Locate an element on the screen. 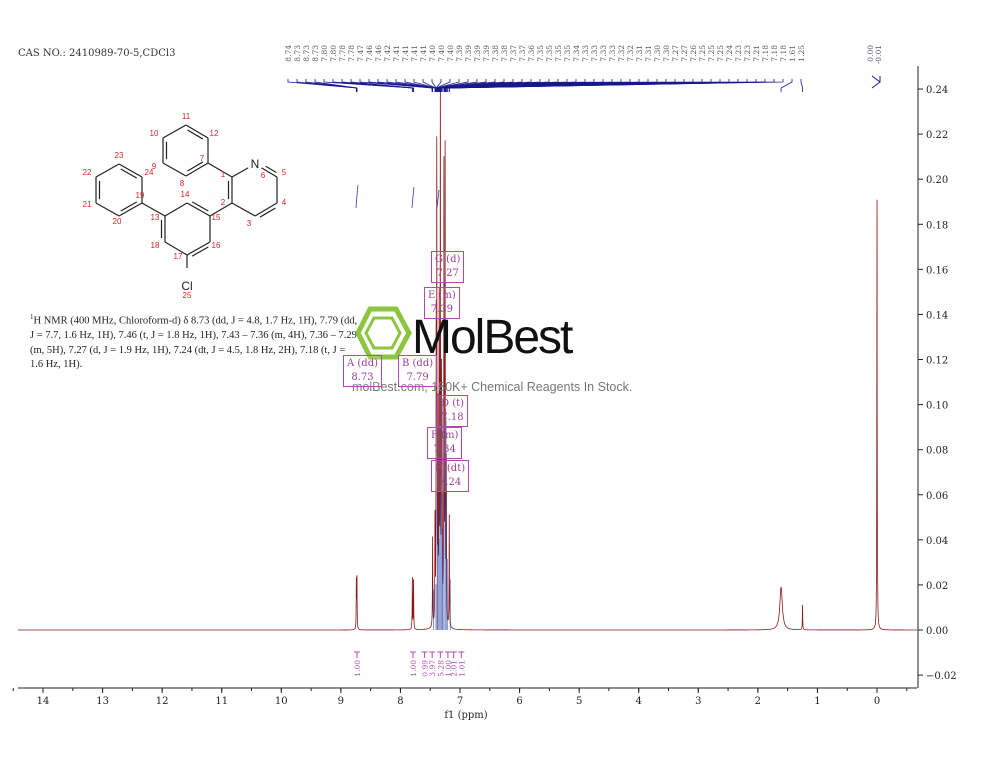 The image size is (1000, 773). atom-number-label: 3 is located at coordinates (249, 223).